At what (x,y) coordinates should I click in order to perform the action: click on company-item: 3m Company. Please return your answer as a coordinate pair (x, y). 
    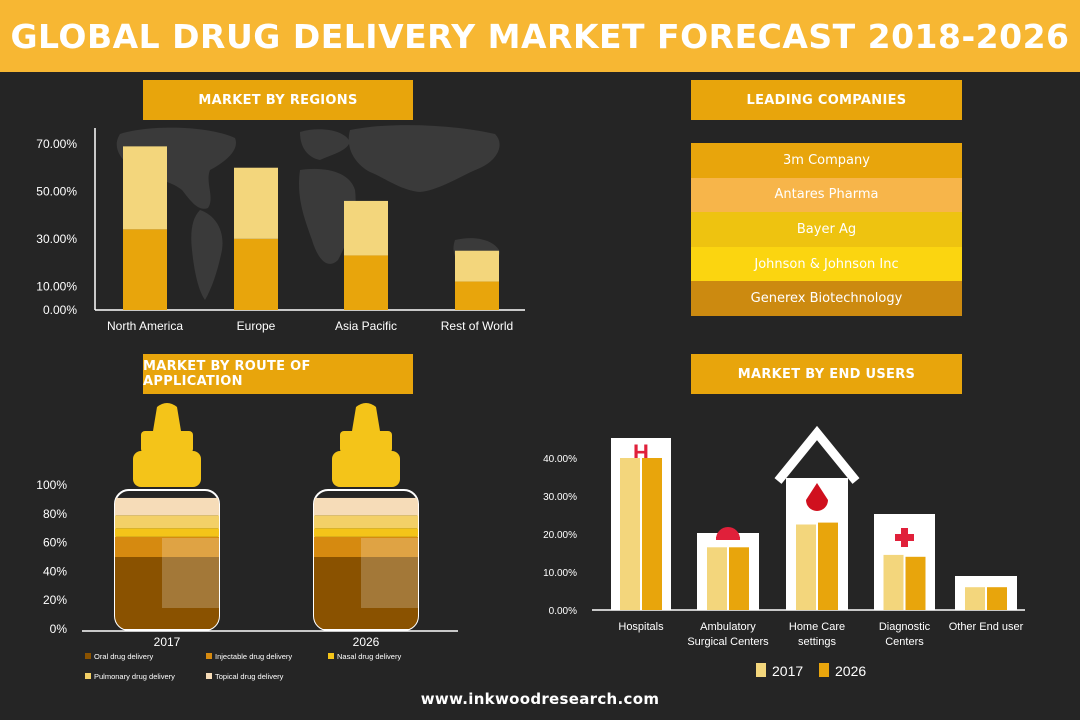
    Looking at the image, I should click on (826, 160).